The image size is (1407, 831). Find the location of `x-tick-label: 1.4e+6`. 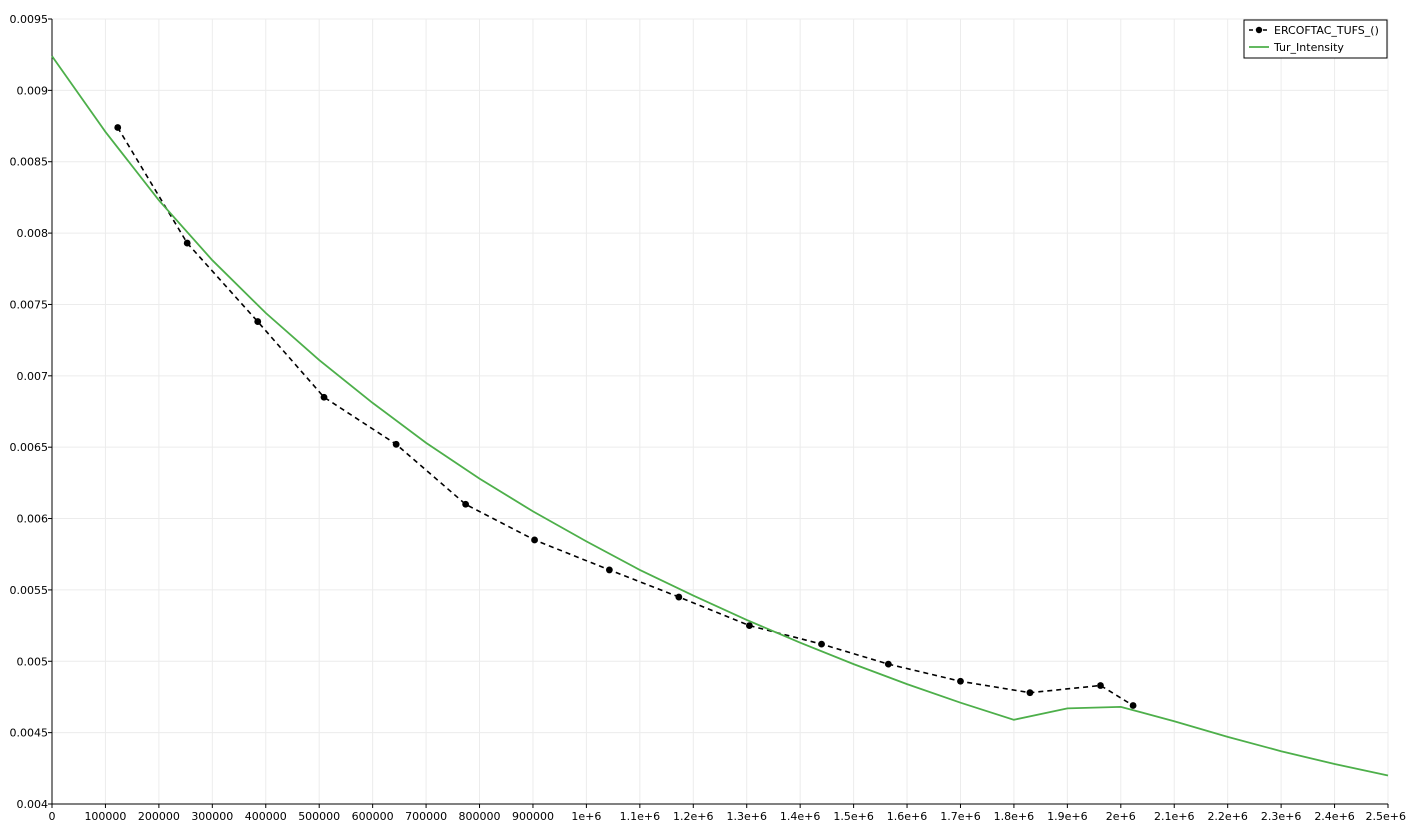

x-tick-label: 1.4e+6 is located at coordinates (800, 816).